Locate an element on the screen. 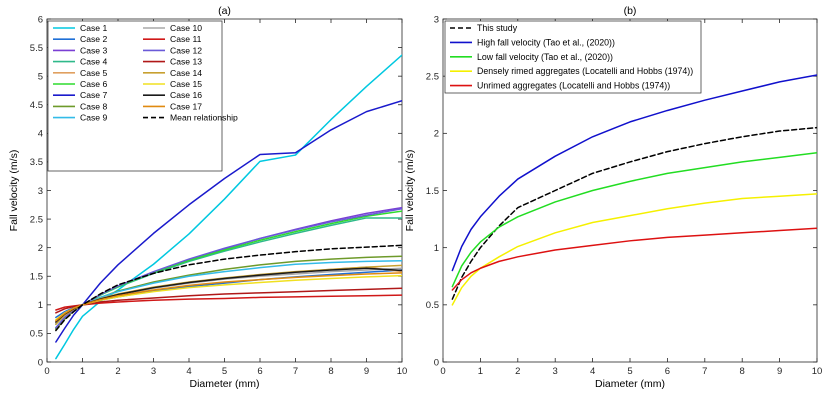 The image size is (832, 413). legend-label: Case 2 is located at coordinates (93, 39).